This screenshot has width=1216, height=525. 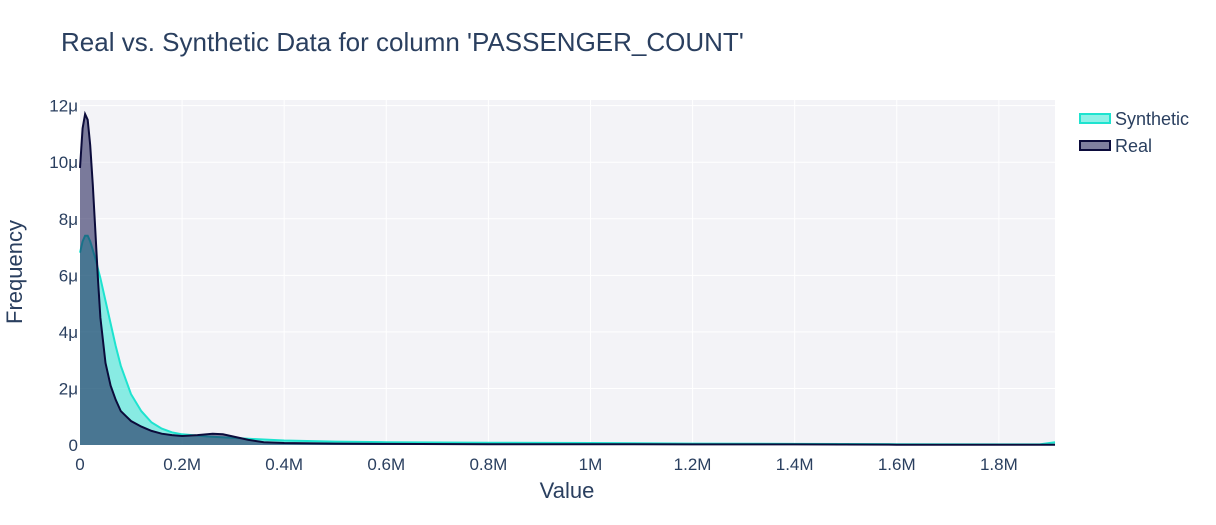 What do you see at coordinates (386, 464) in the screenshot?
I see `x-tick-label: 0.6M` at bounding box center [386, 464].